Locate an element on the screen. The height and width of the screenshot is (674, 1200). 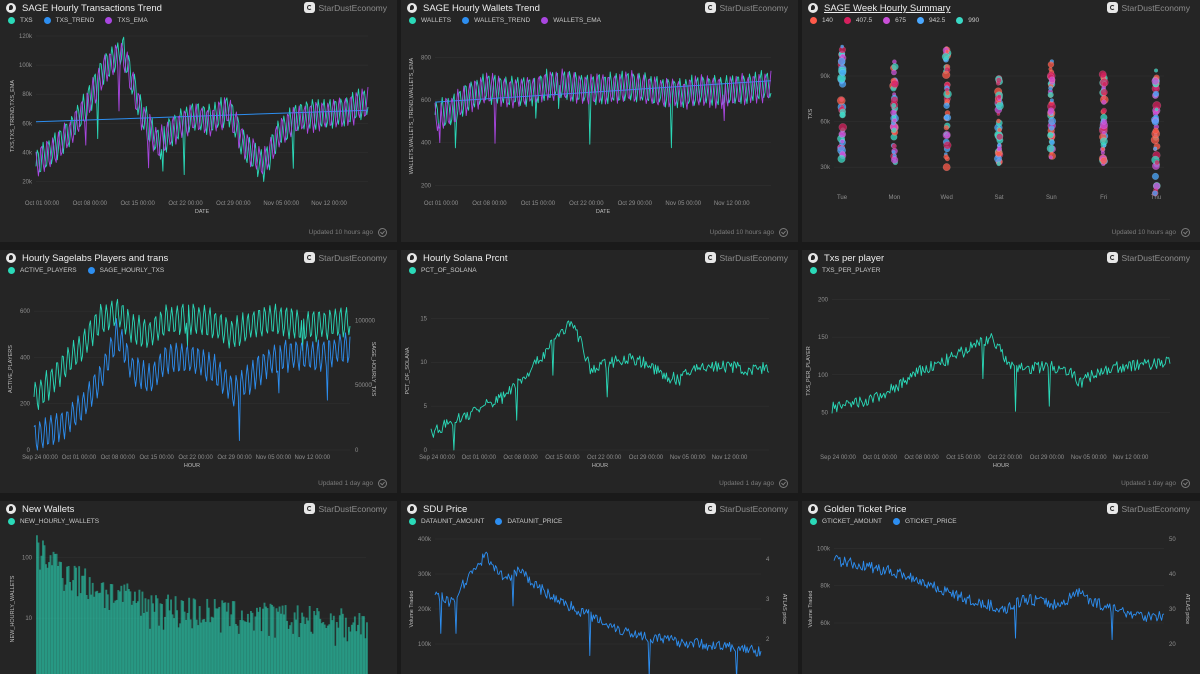
legend-item: TXS is located at coordinates (20, 20).